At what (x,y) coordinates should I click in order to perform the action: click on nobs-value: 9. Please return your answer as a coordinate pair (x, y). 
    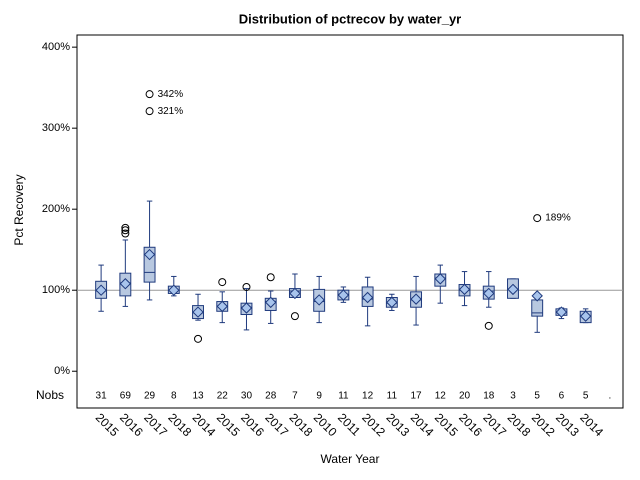
    Looking at the image, I should click on (319, 396).